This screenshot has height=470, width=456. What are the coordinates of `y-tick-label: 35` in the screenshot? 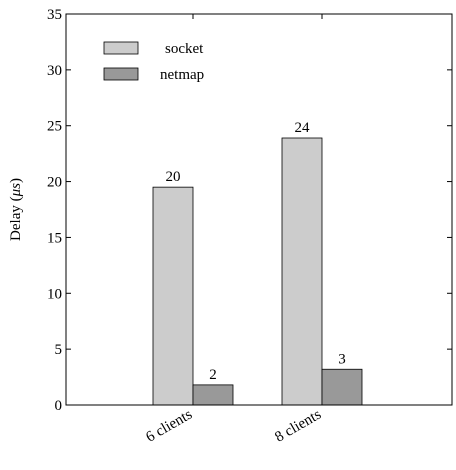 It's located at (54, 15).